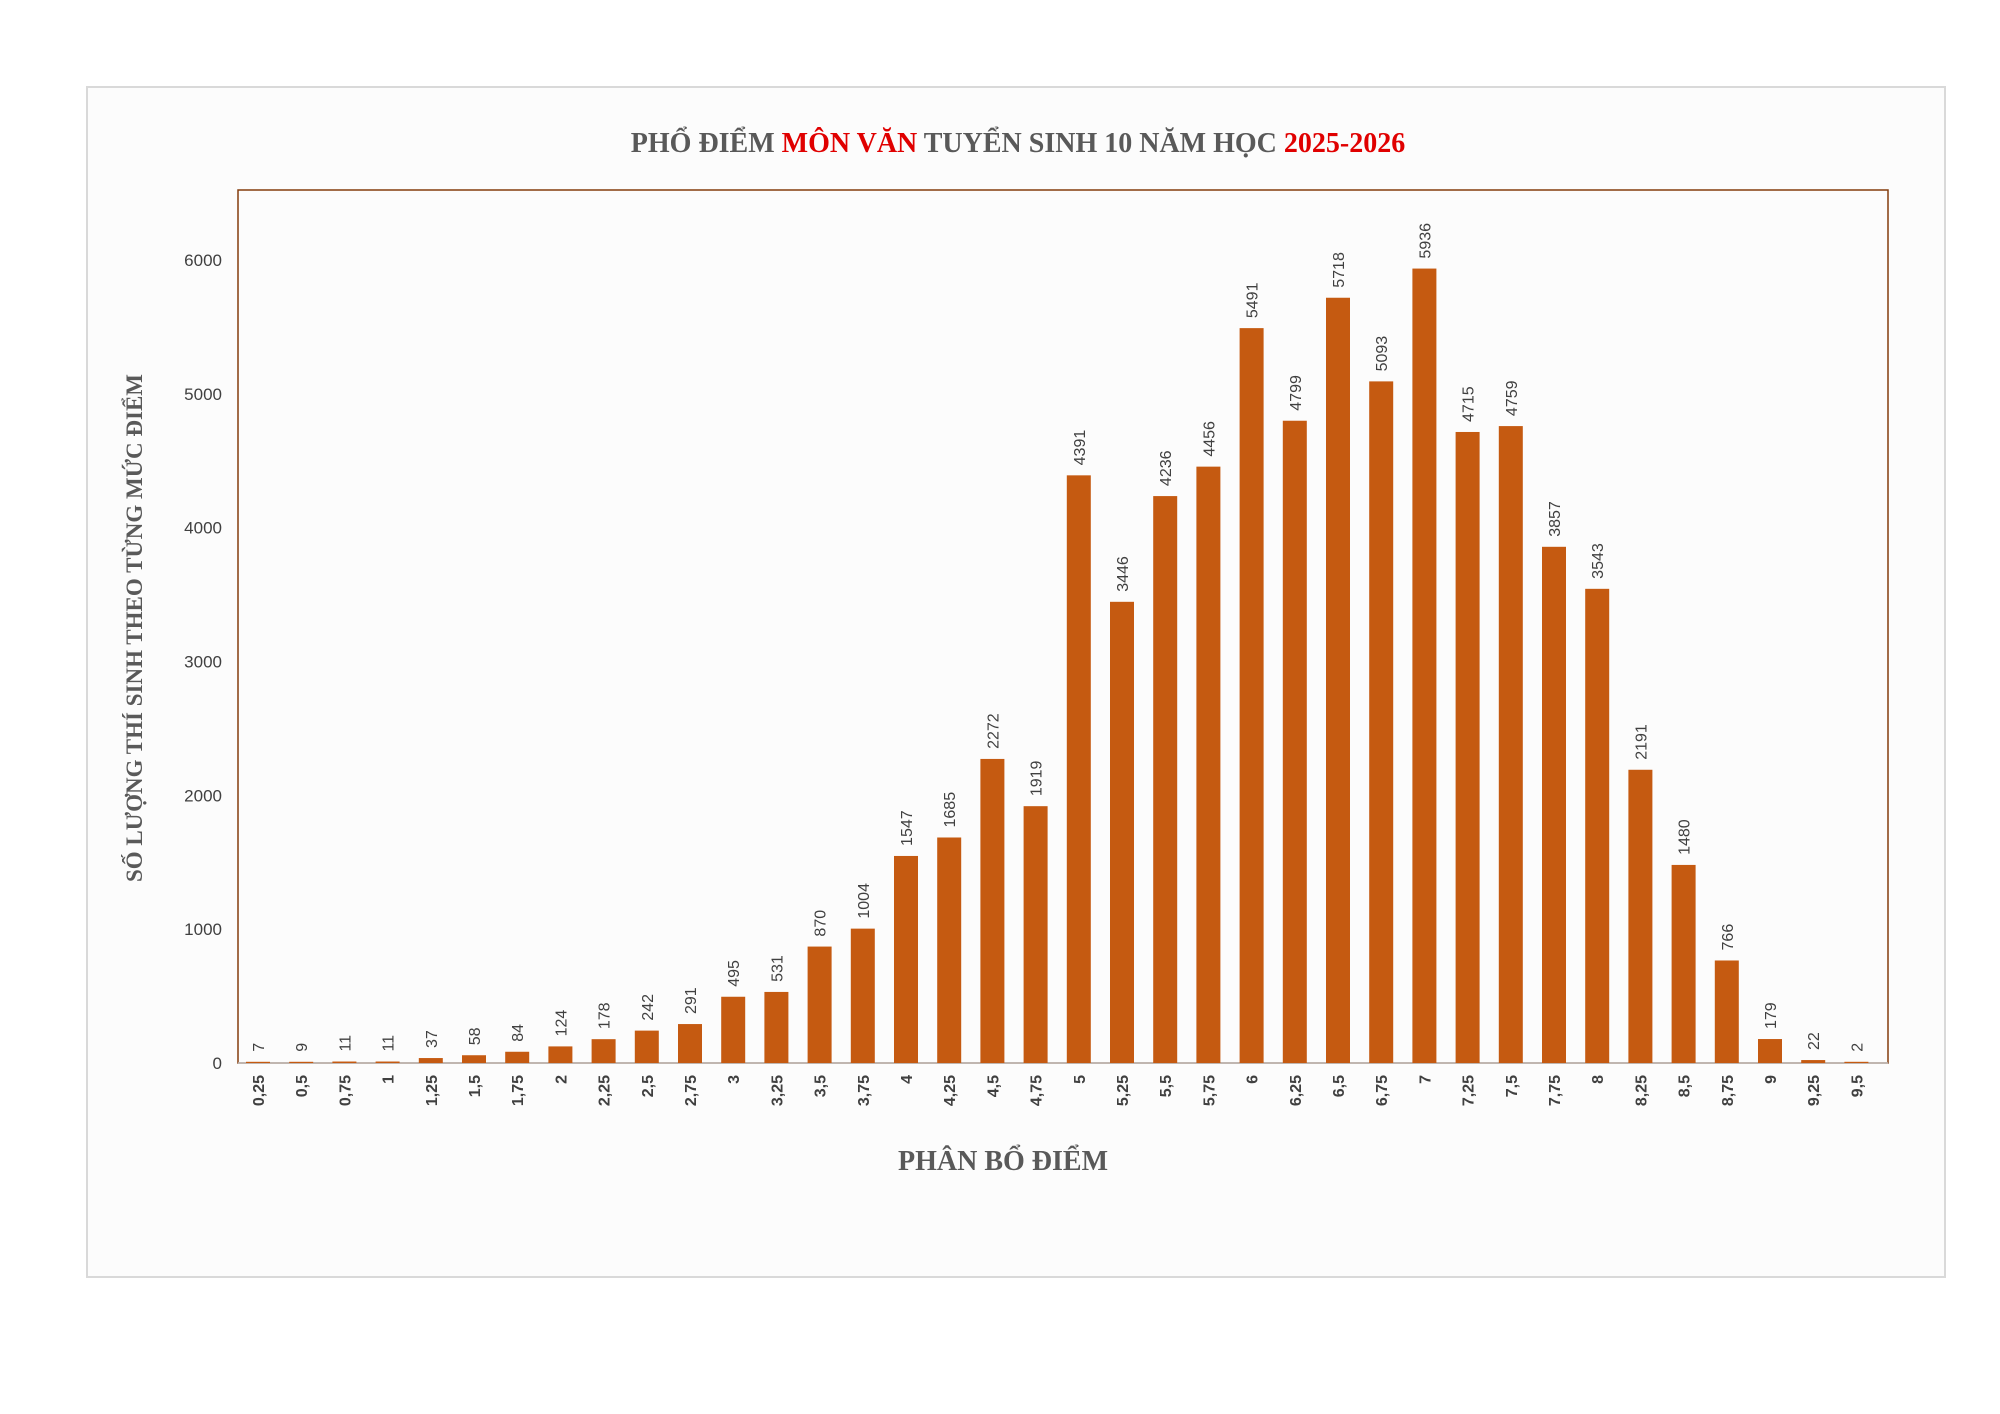 The height and width of the screenshot is (1414, 2000). I want to click on x-tick-label: 4,25, so click(950, 1090).